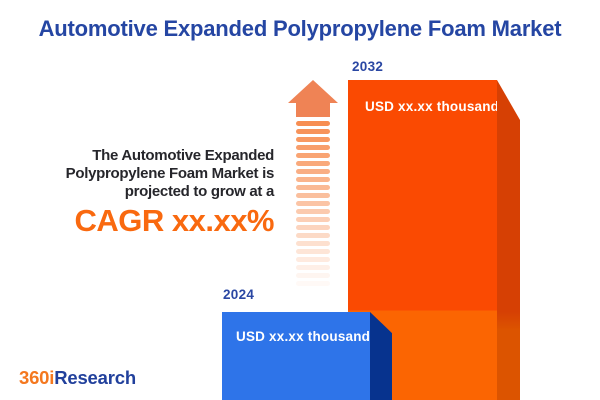  I want to click on bar-2024-value: USD xx.xx thousand, so click(303, 336).